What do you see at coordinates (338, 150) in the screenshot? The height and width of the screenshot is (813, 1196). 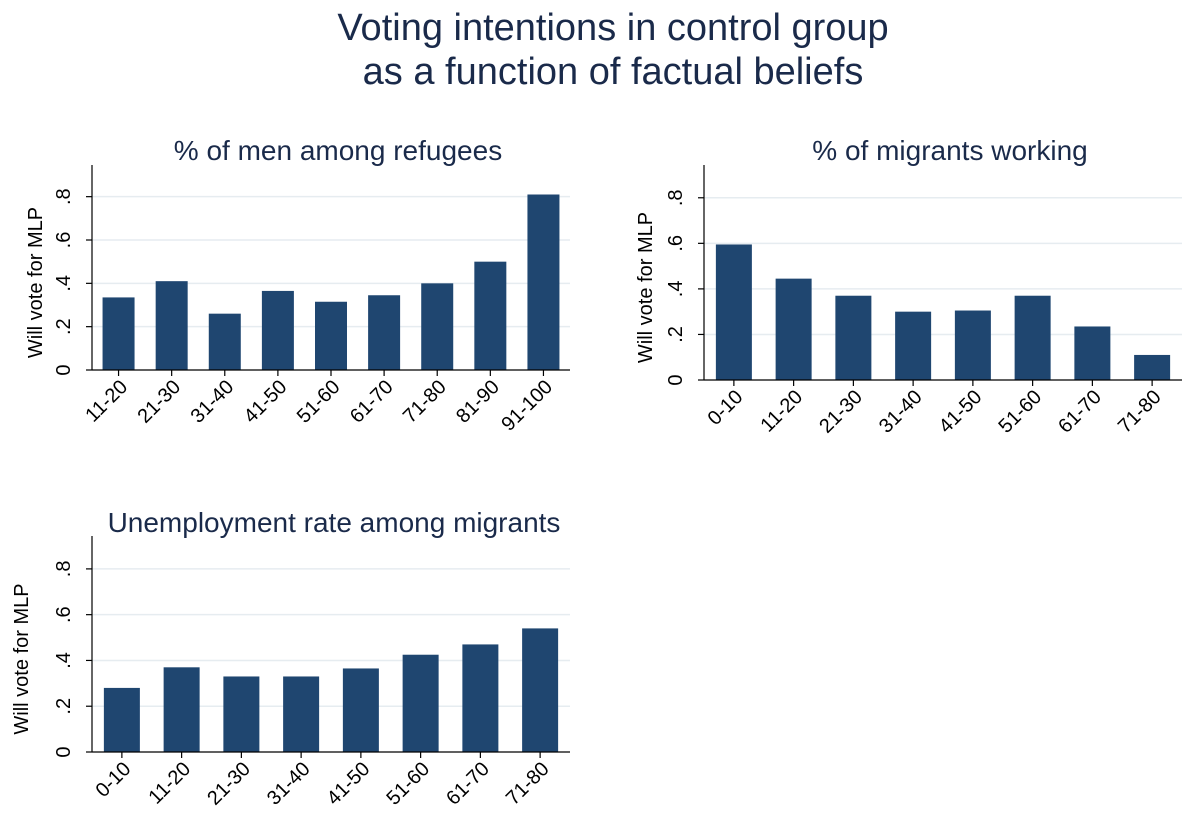 I see `panel-title: % of men among refugees` at bounding box center [338, 150].